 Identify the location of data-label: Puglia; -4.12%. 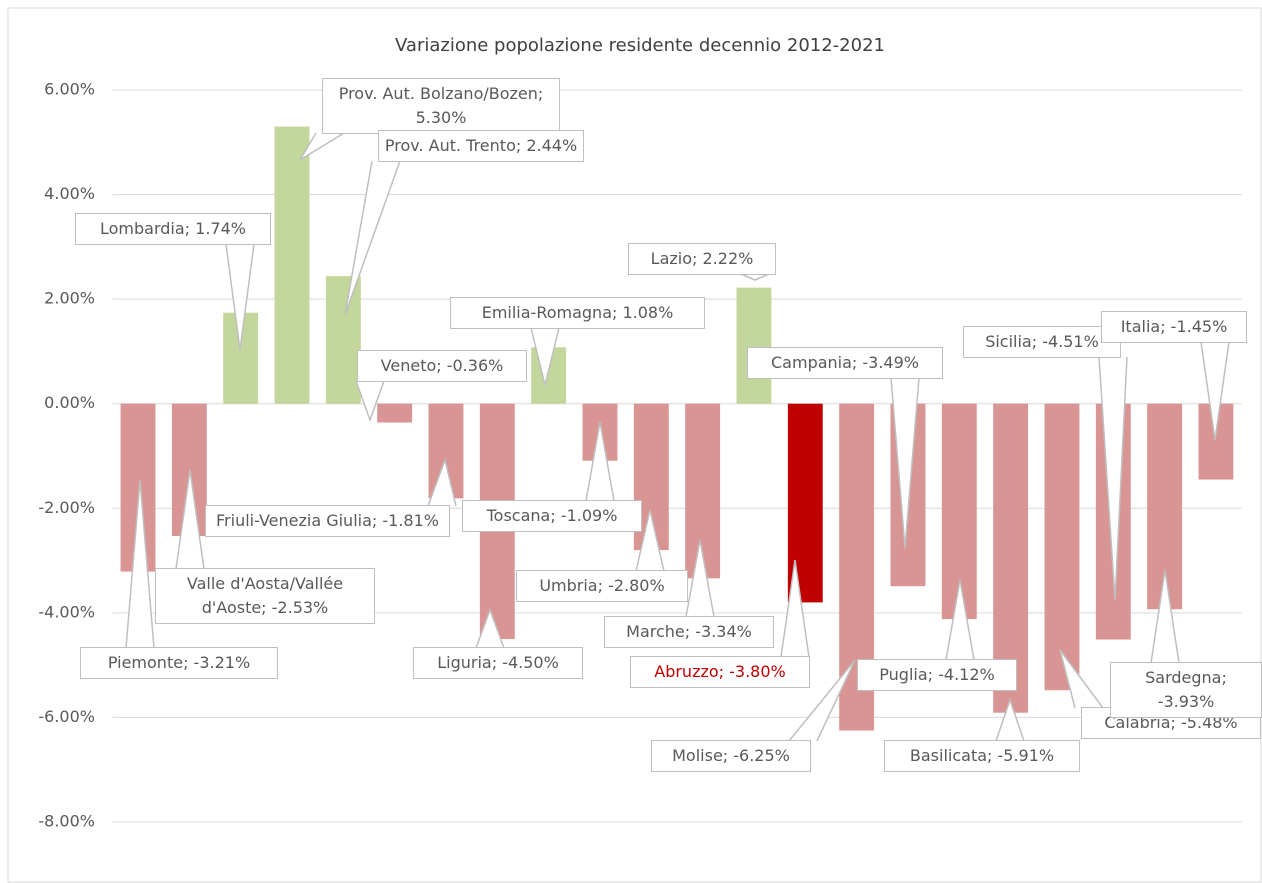
(937, 675).